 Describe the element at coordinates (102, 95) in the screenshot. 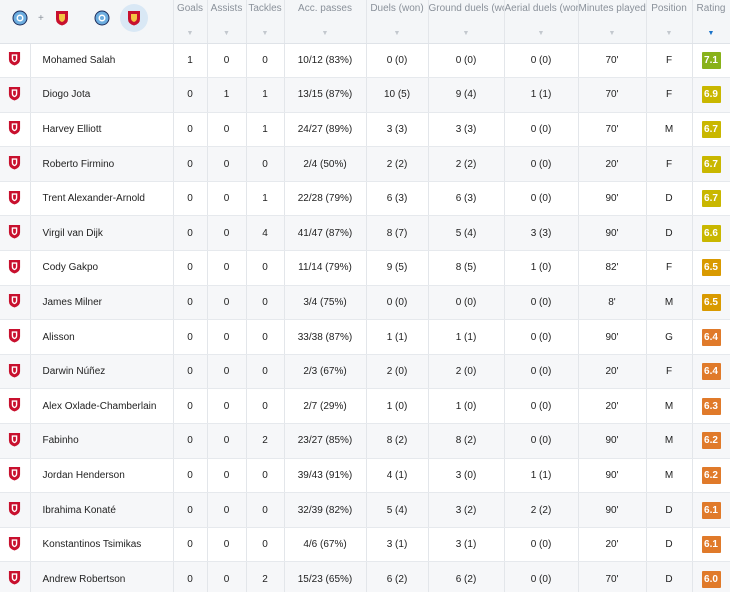

I see `player-name: Diogo Jota` at that location.